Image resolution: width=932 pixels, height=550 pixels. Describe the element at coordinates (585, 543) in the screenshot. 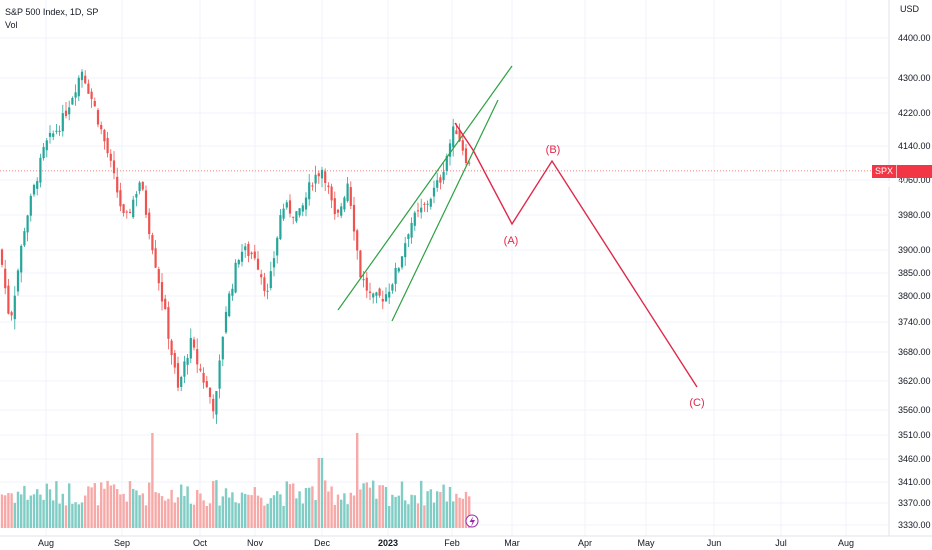

I see `time-tick-label: Apr` at that location.